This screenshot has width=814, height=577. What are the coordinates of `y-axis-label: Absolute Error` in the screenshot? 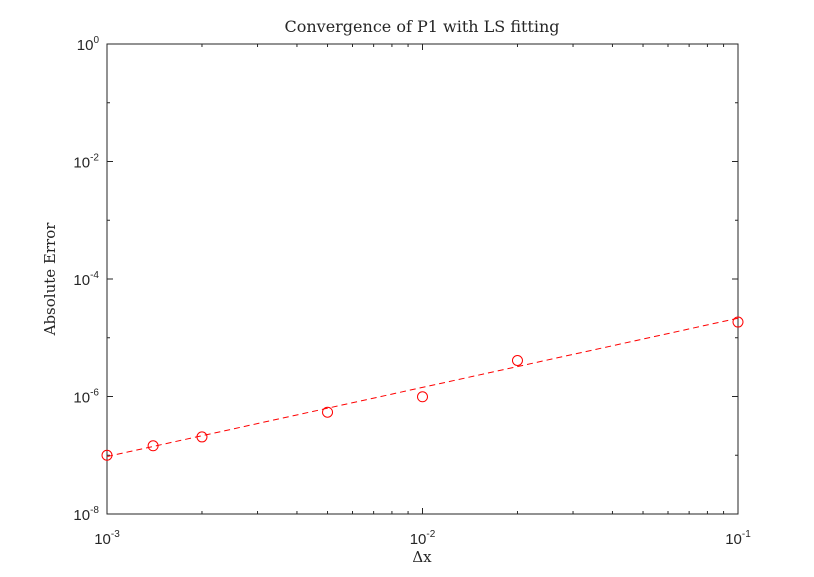 It's located at (50, 279).